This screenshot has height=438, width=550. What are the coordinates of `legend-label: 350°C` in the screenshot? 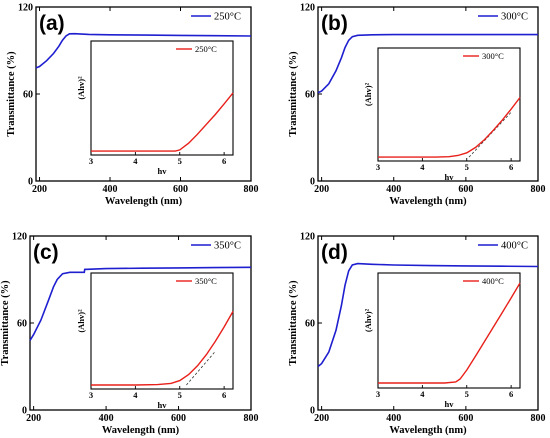 It's located at (227, 246).